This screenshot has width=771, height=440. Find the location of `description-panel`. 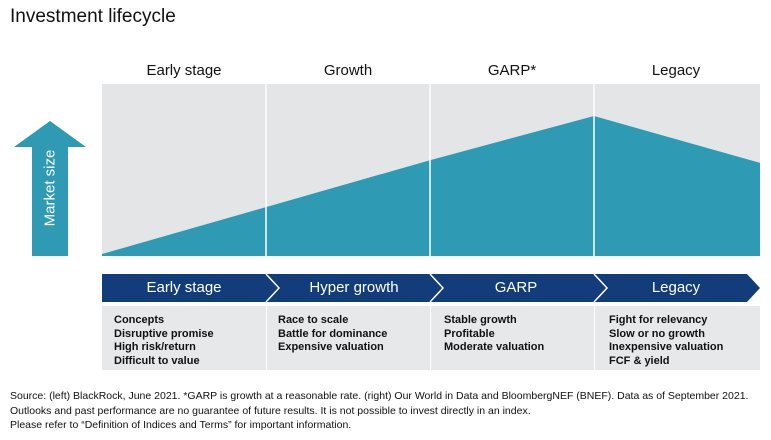

description-panel is located at coordinates (431, 338).